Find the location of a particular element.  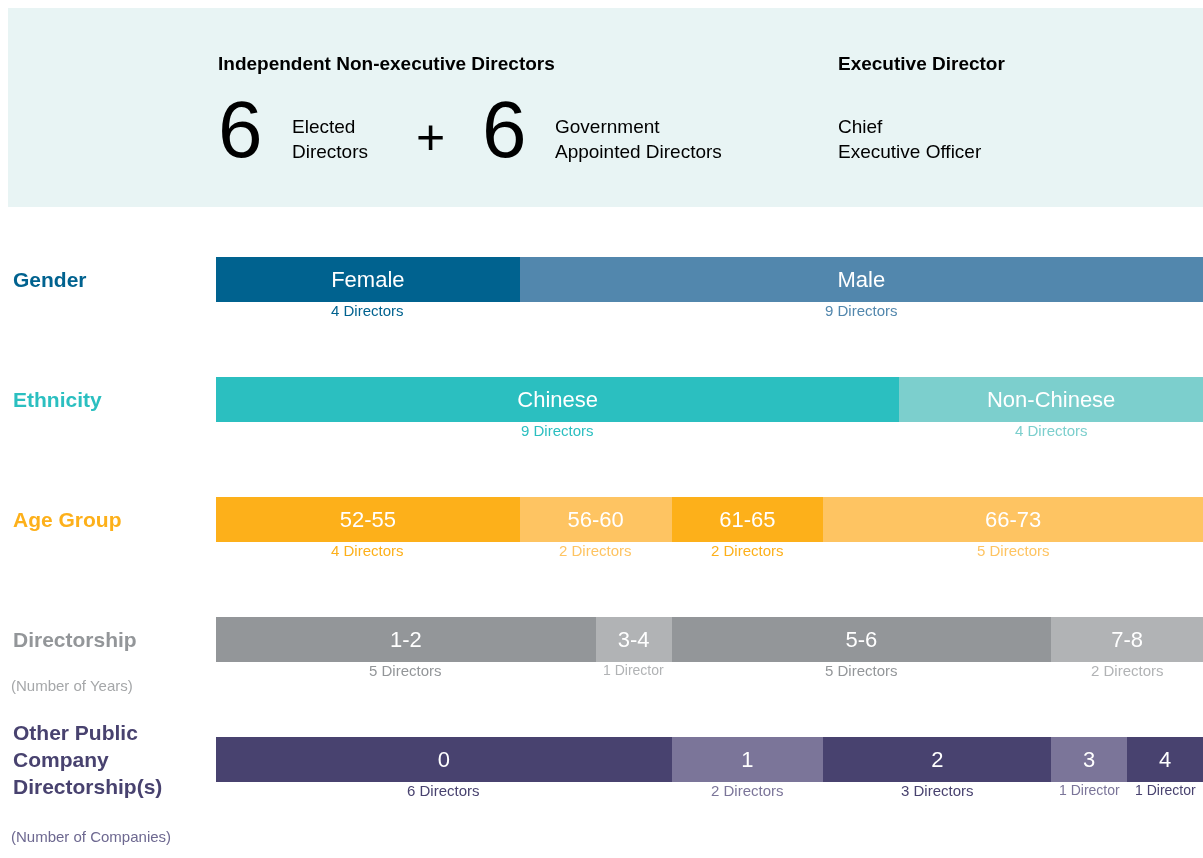

series-label: 3 is located at coordinates (1089, 759).